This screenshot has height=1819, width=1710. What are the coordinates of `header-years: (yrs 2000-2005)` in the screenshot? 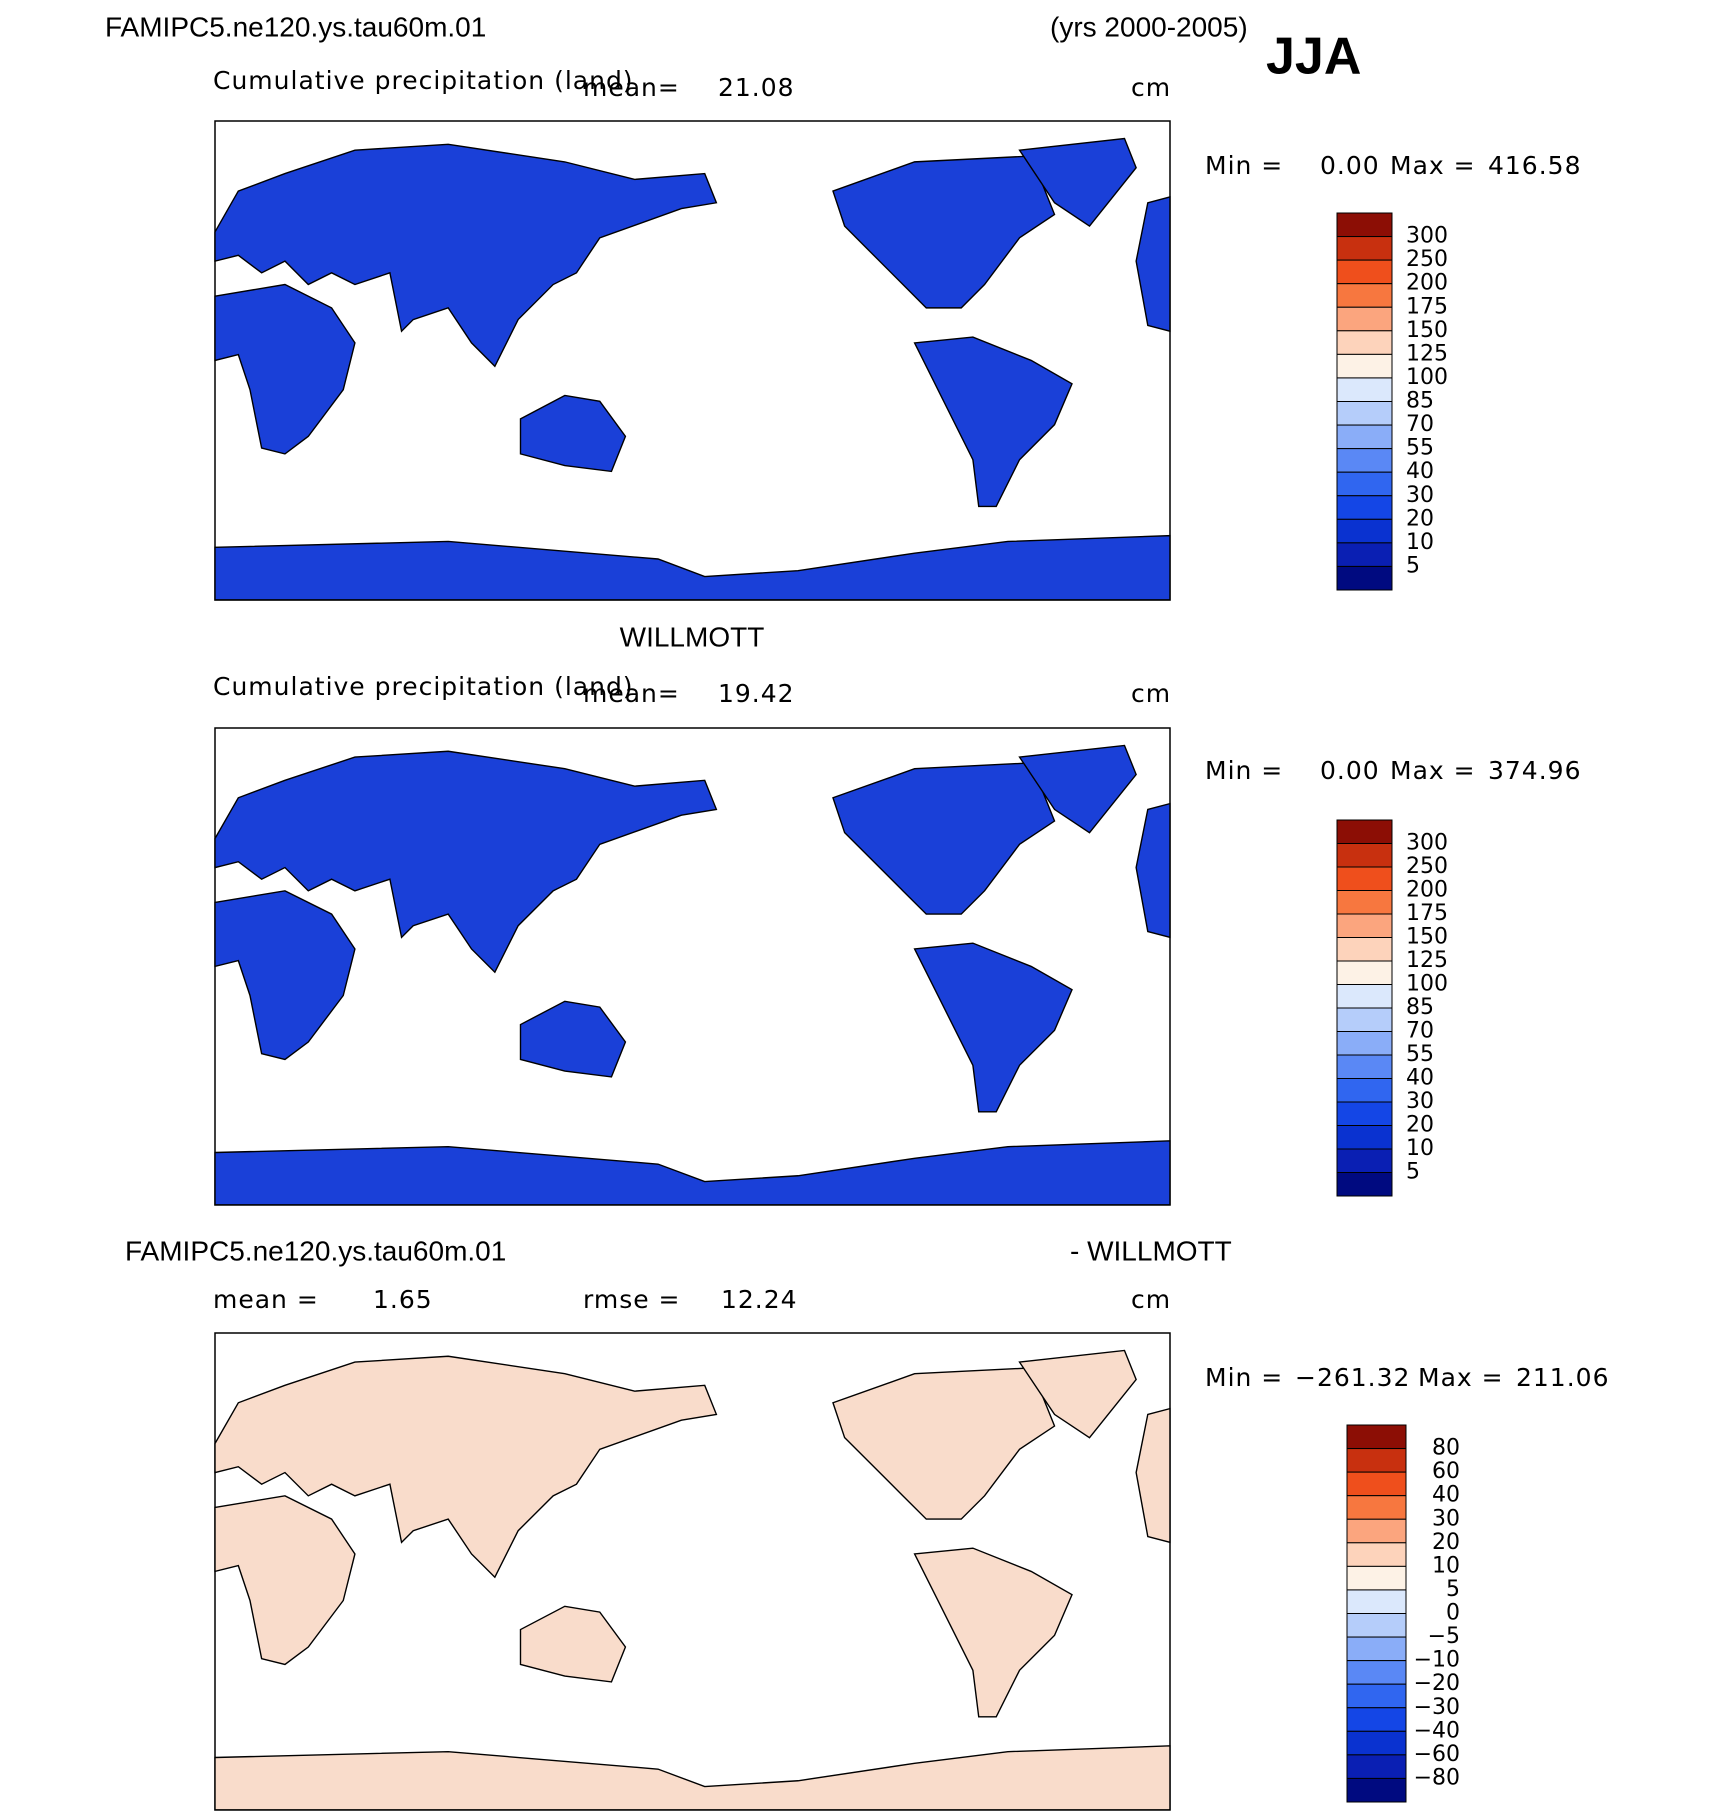 It's located at (1149, 26).